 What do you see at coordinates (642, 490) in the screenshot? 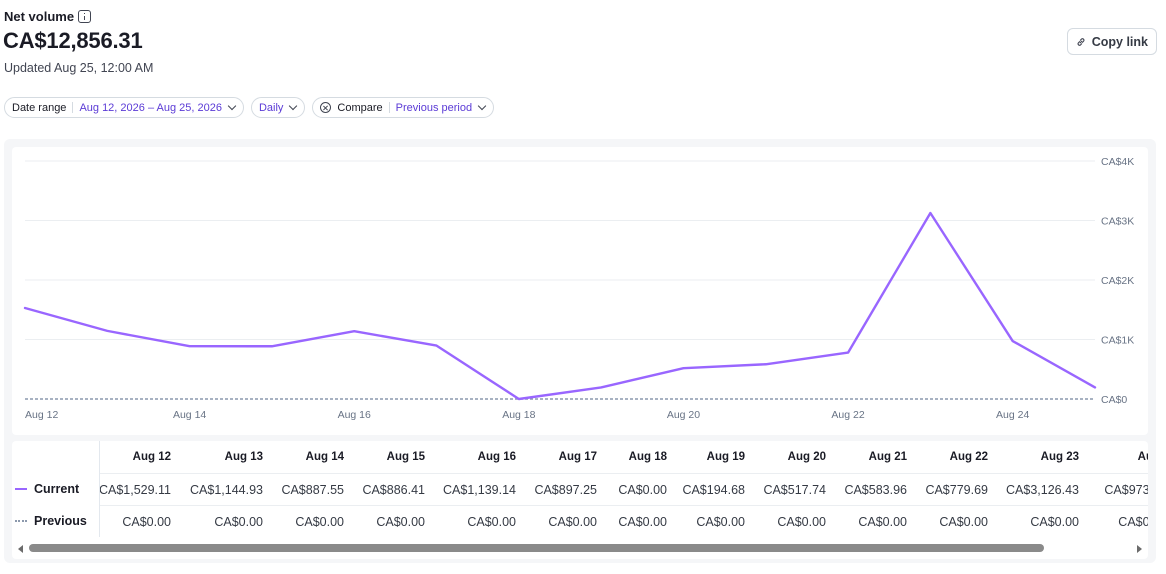
I see `table-cell-current: CA$0.00` at bounding box center [642, 490].